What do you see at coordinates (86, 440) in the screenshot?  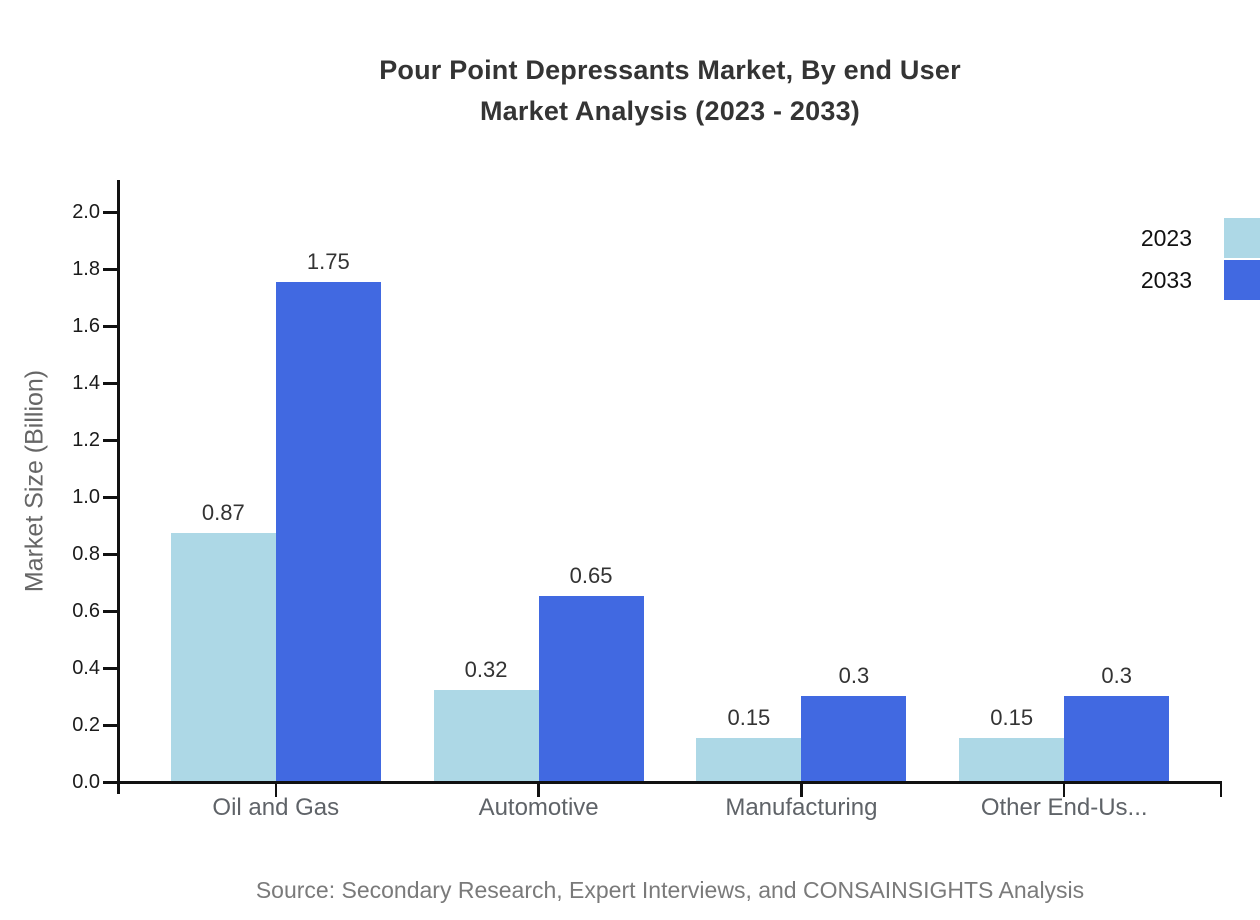 I see `y-tick-label: 1.2` at bounding box center [86, 440].